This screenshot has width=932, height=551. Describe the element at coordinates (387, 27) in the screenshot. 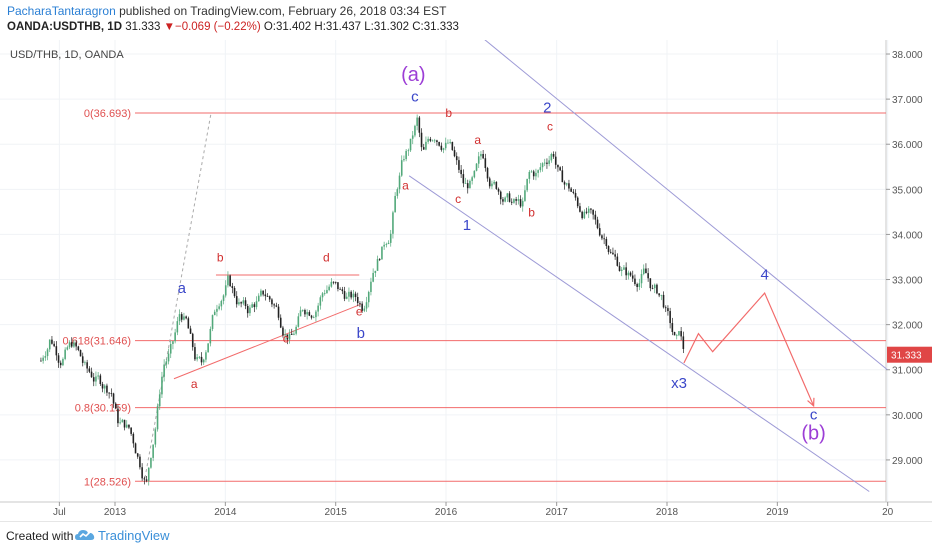

I see `low-value: L:31.302` at that location.